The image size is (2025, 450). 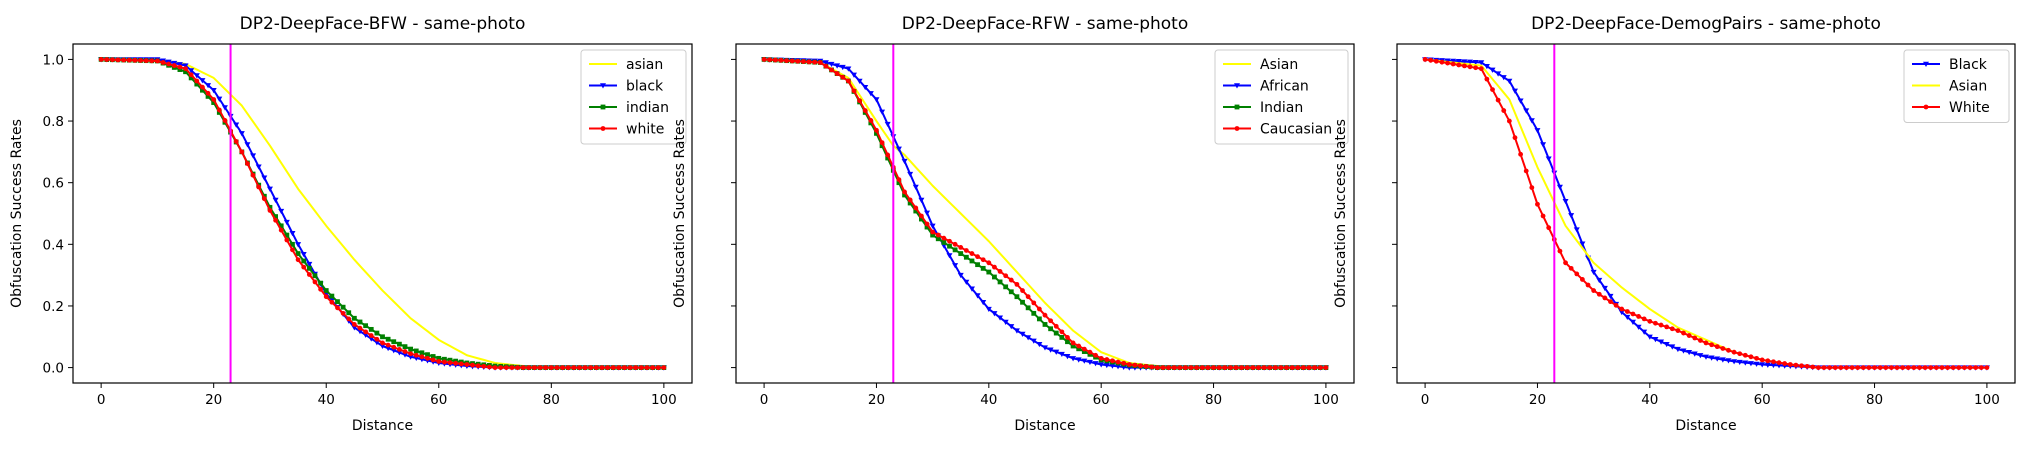 I want to click on legend-label: white, so click(x=645, y=130).